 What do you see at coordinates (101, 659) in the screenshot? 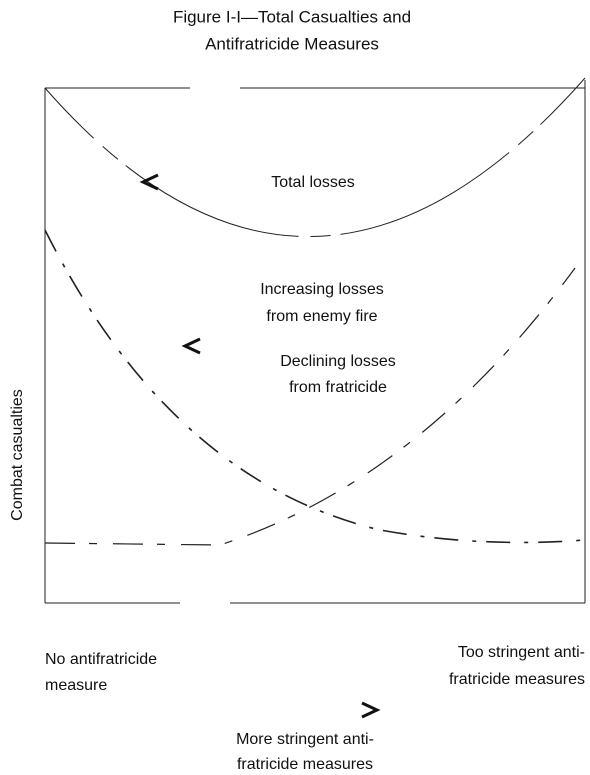
I see `x-left-label: No antifratricide` at bounding box center [101, 659].